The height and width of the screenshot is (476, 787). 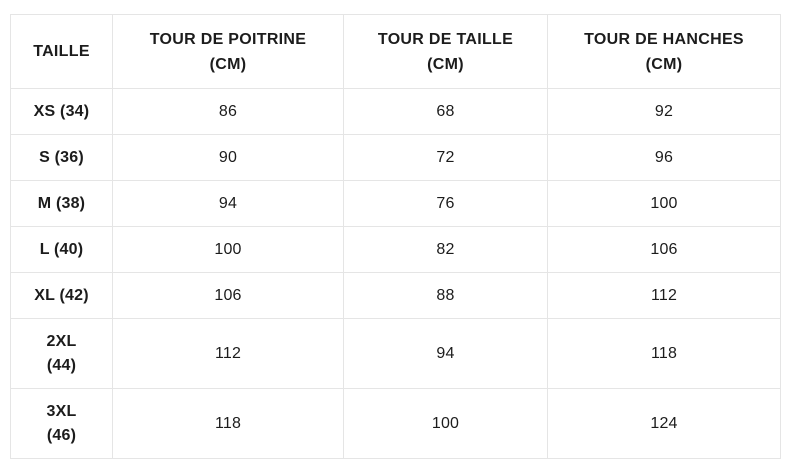 I want to click on poitrine-value: 90, so click(x=228, y=157).